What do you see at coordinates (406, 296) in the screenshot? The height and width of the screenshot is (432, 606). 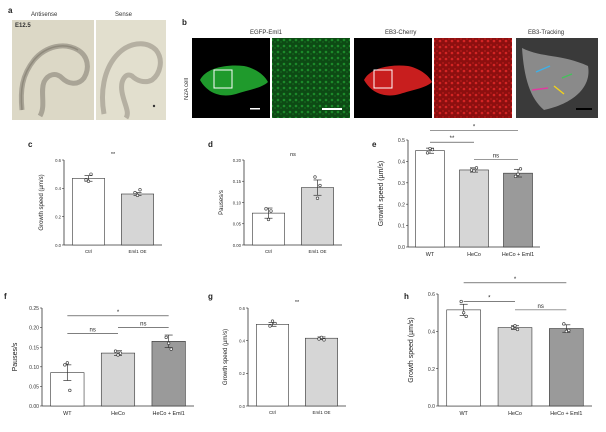 I see `panel-letter-h: h` at bounding box center [406, 296].